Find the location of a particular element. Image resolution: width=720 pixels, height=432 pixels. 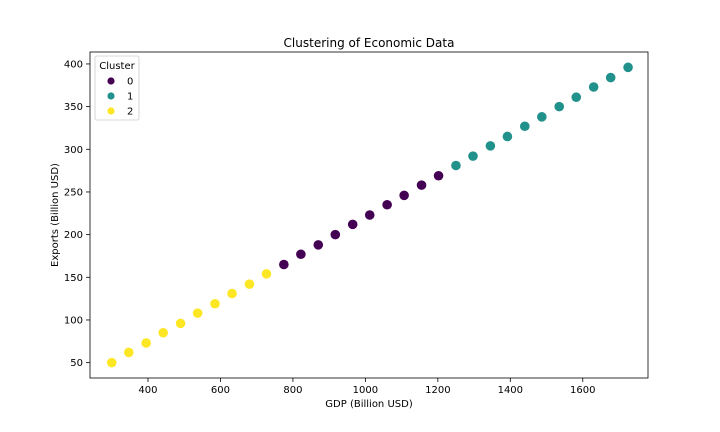

y-tick-label: 300 is located at coordinates (73, 150).